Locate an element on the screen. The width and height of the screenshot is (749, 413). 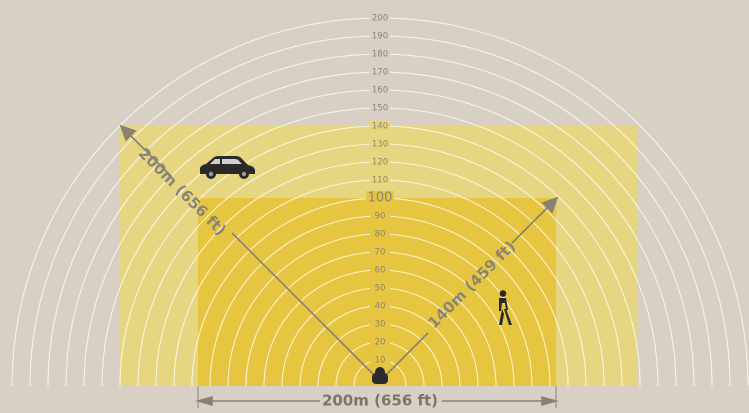
range-ring-label: 10 is located at coordinates (380, 361).